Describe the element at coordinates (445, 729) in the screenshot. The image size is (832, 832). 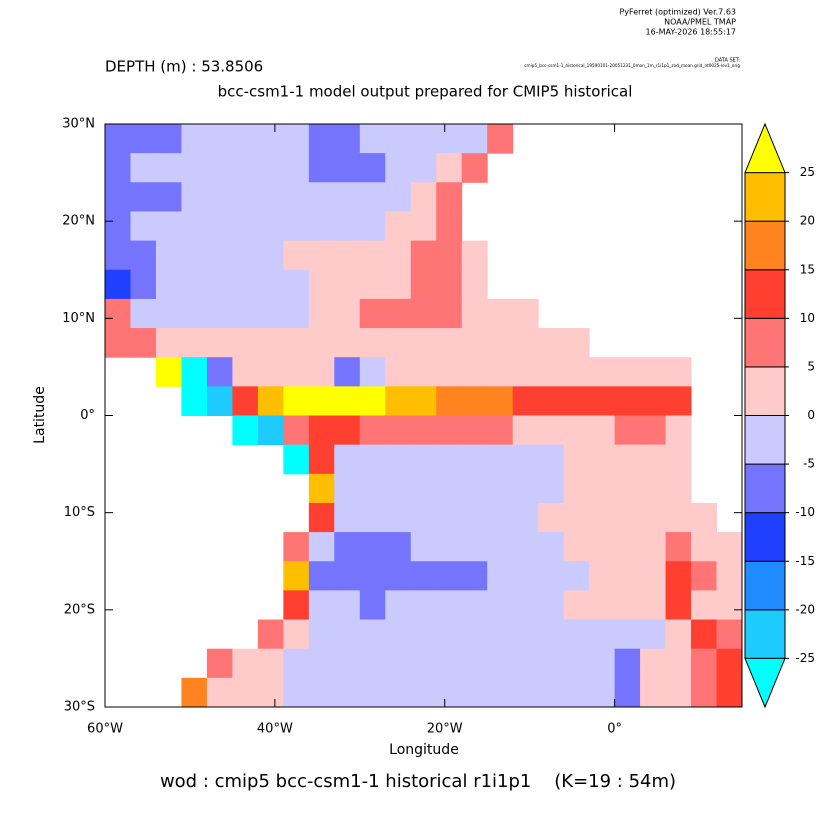
I see `x-tick-label: 20°W` at that location.